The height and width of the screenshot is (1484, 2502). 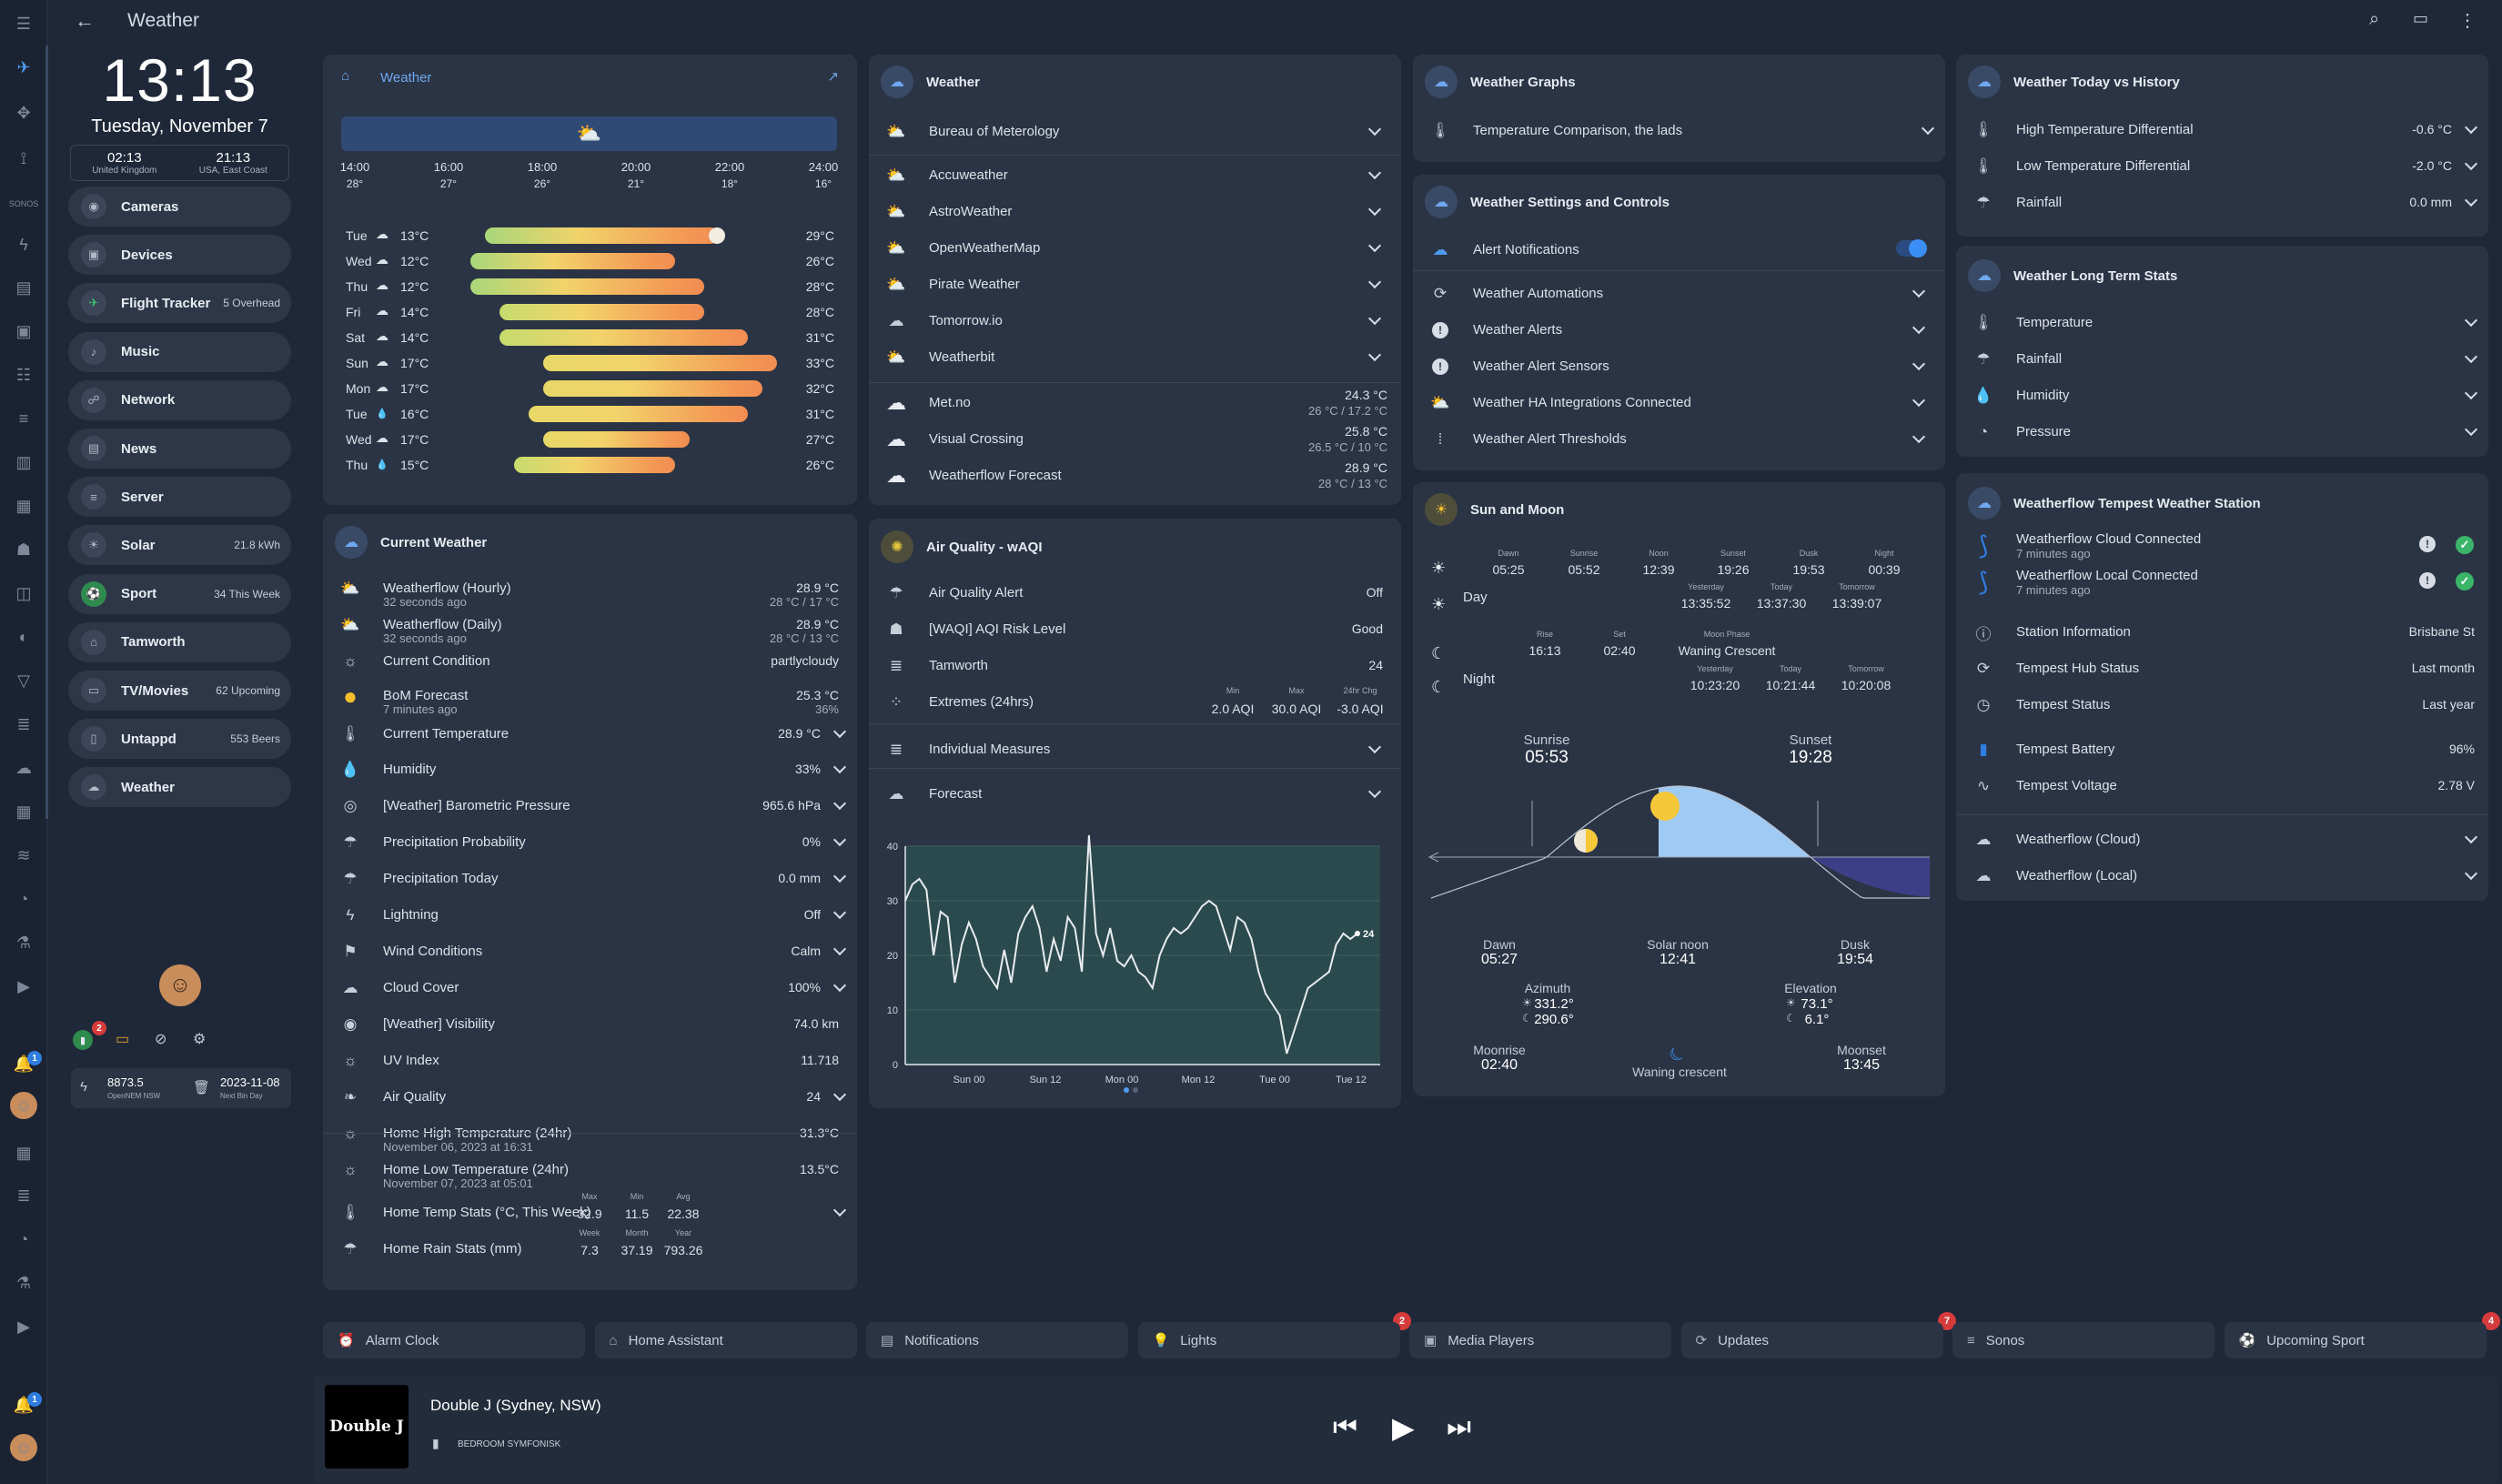 I want to click on monitor-icon: ▭, so click(x=123, y=1039).